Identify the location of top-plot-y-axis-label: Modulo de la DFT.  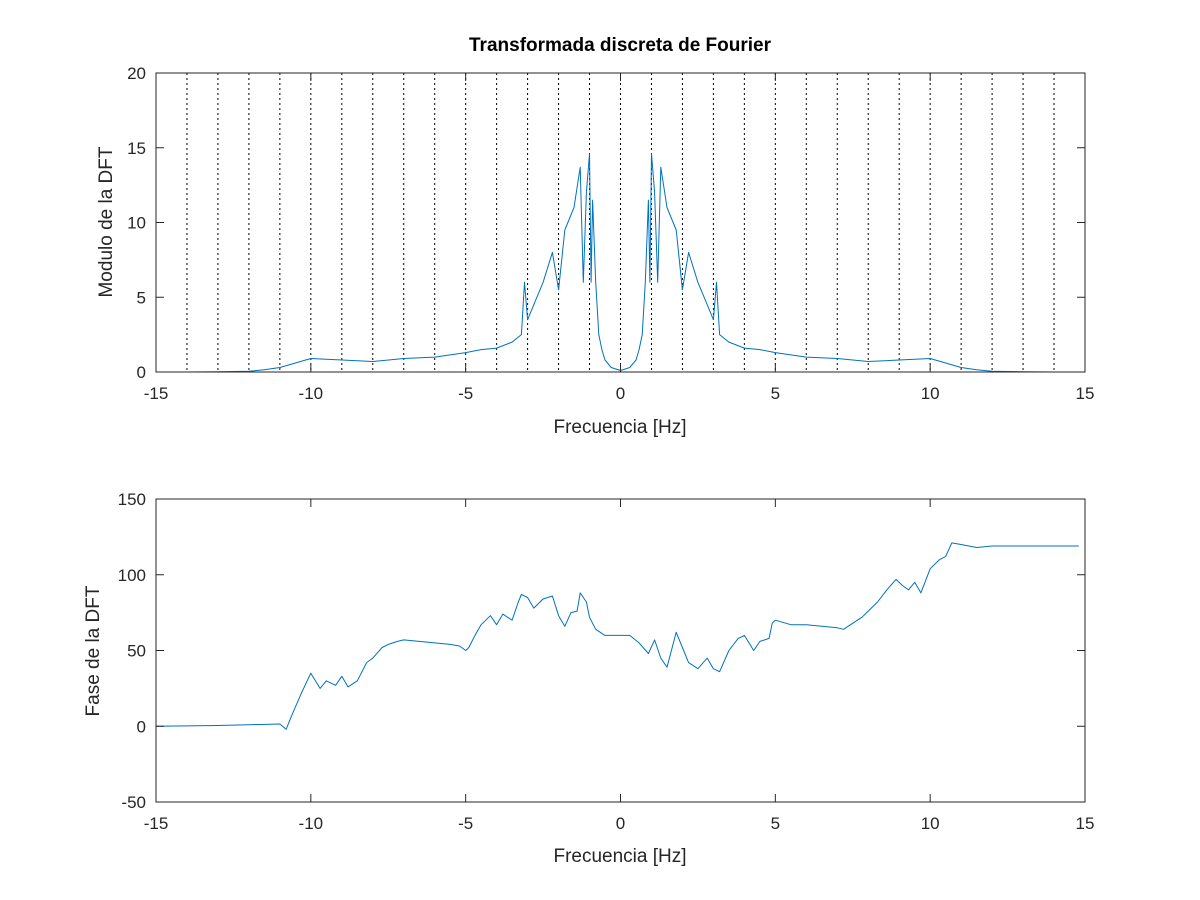
(106, 221).